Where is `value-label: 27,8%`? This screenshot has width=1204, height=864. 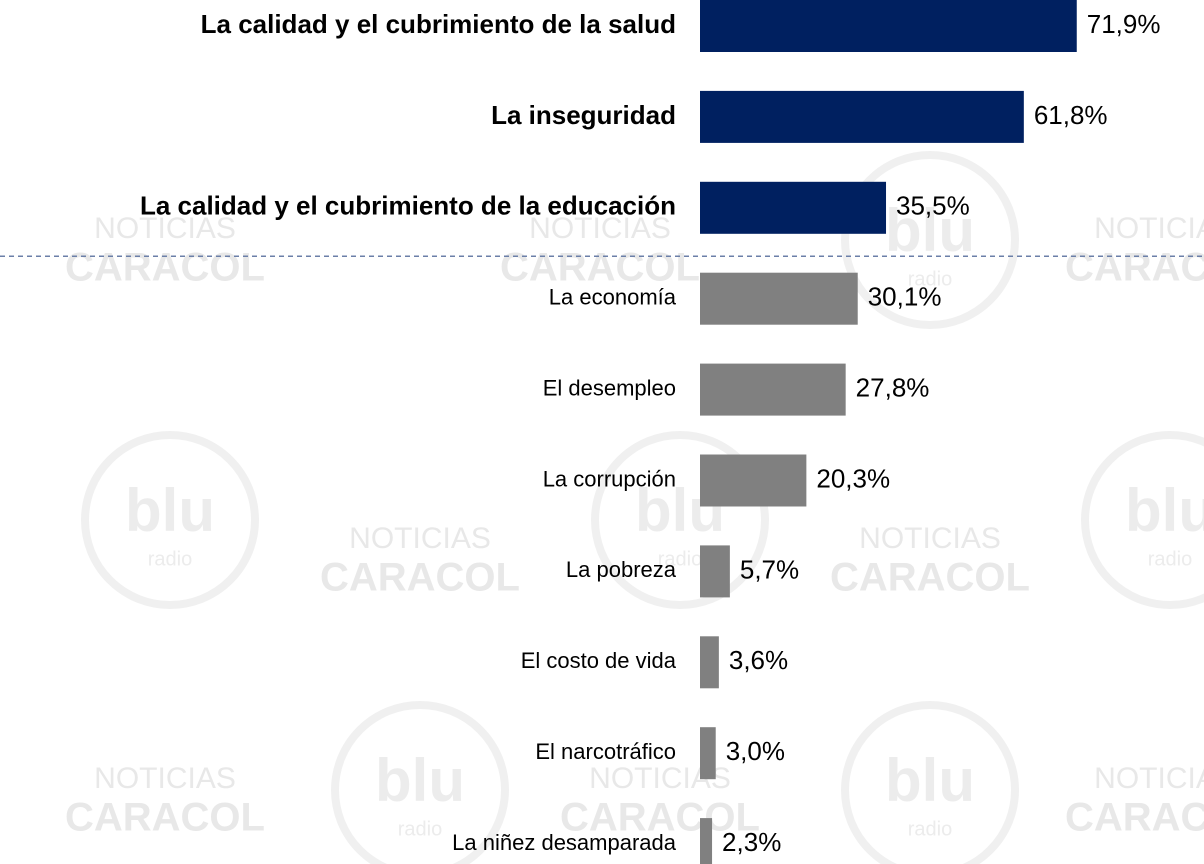 value-label: 27,8% is located at coordinates (893, 387).